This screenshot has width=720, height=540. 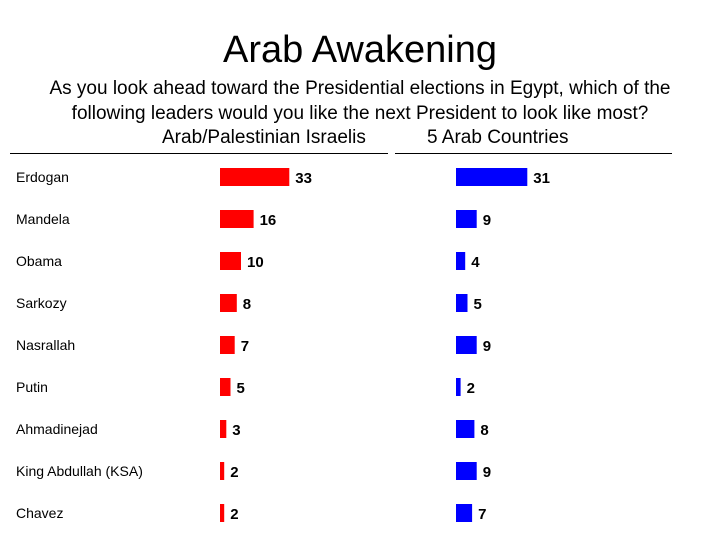 I want to click on bar-left-nasrallah, so click(x=227, y=345).